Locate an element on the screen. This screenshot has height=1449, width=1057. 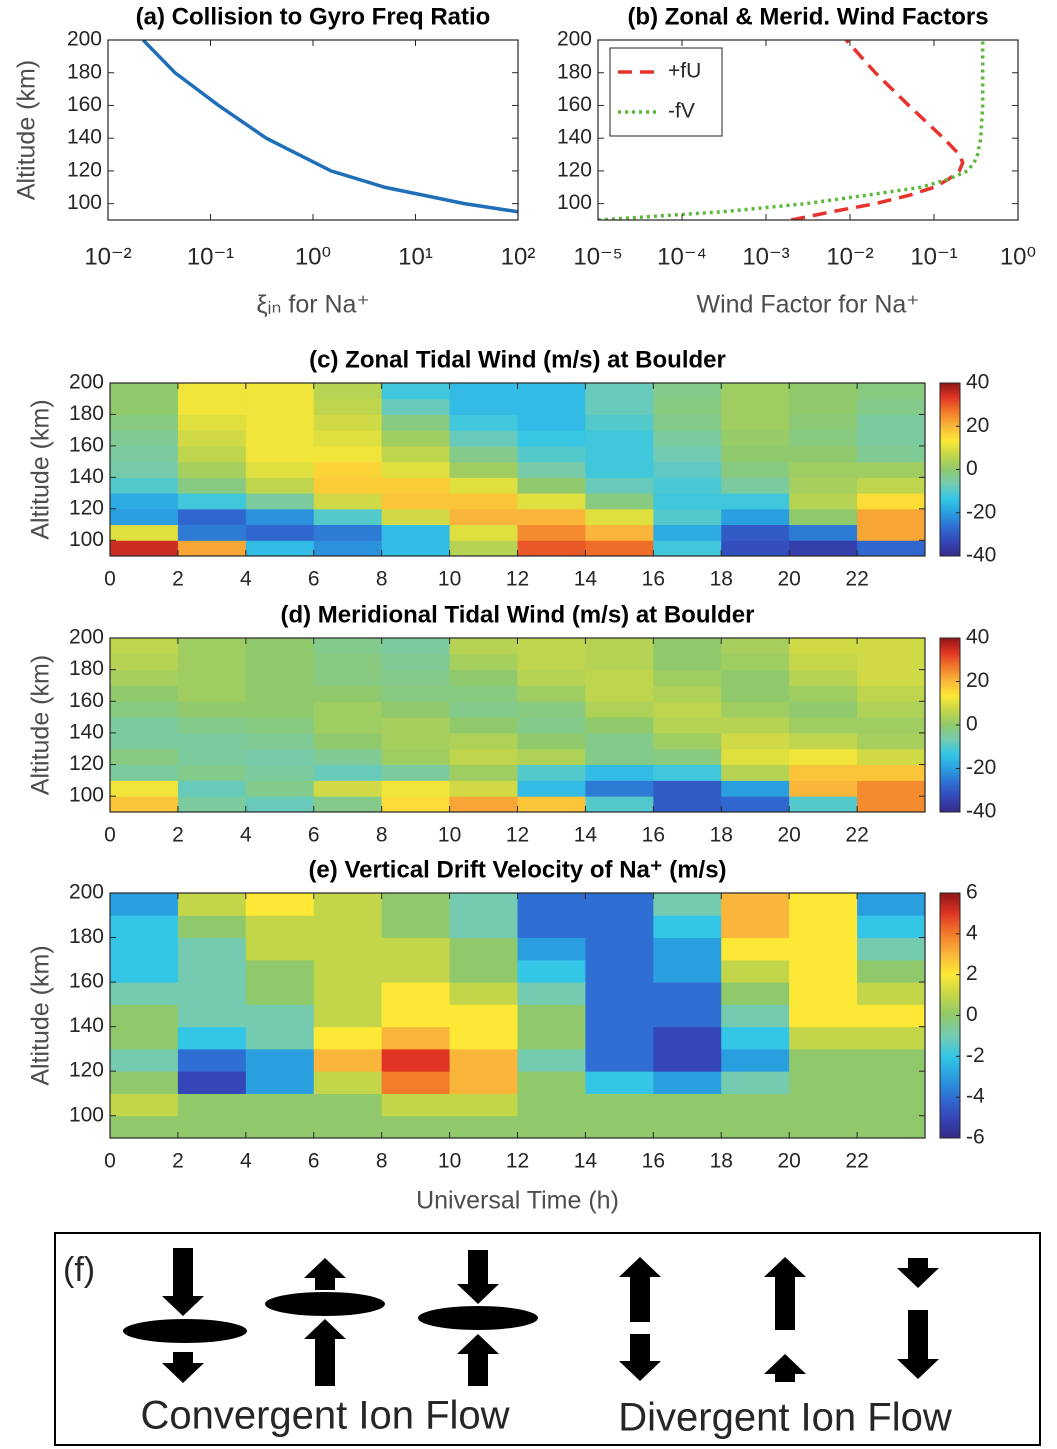
x-tick-label: 12 is located at coordinates (517, 835).